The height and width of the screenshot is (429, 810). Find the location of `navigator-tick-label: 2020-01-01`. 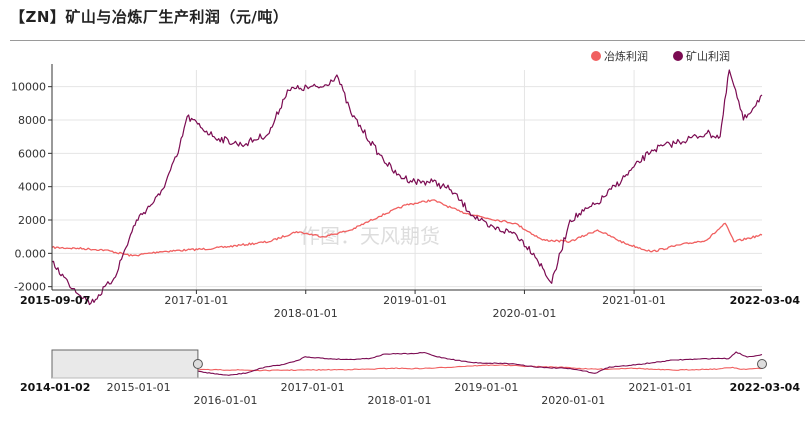

navigator-tick-label: 2020-01-01 is located at coordinates (573, 400).